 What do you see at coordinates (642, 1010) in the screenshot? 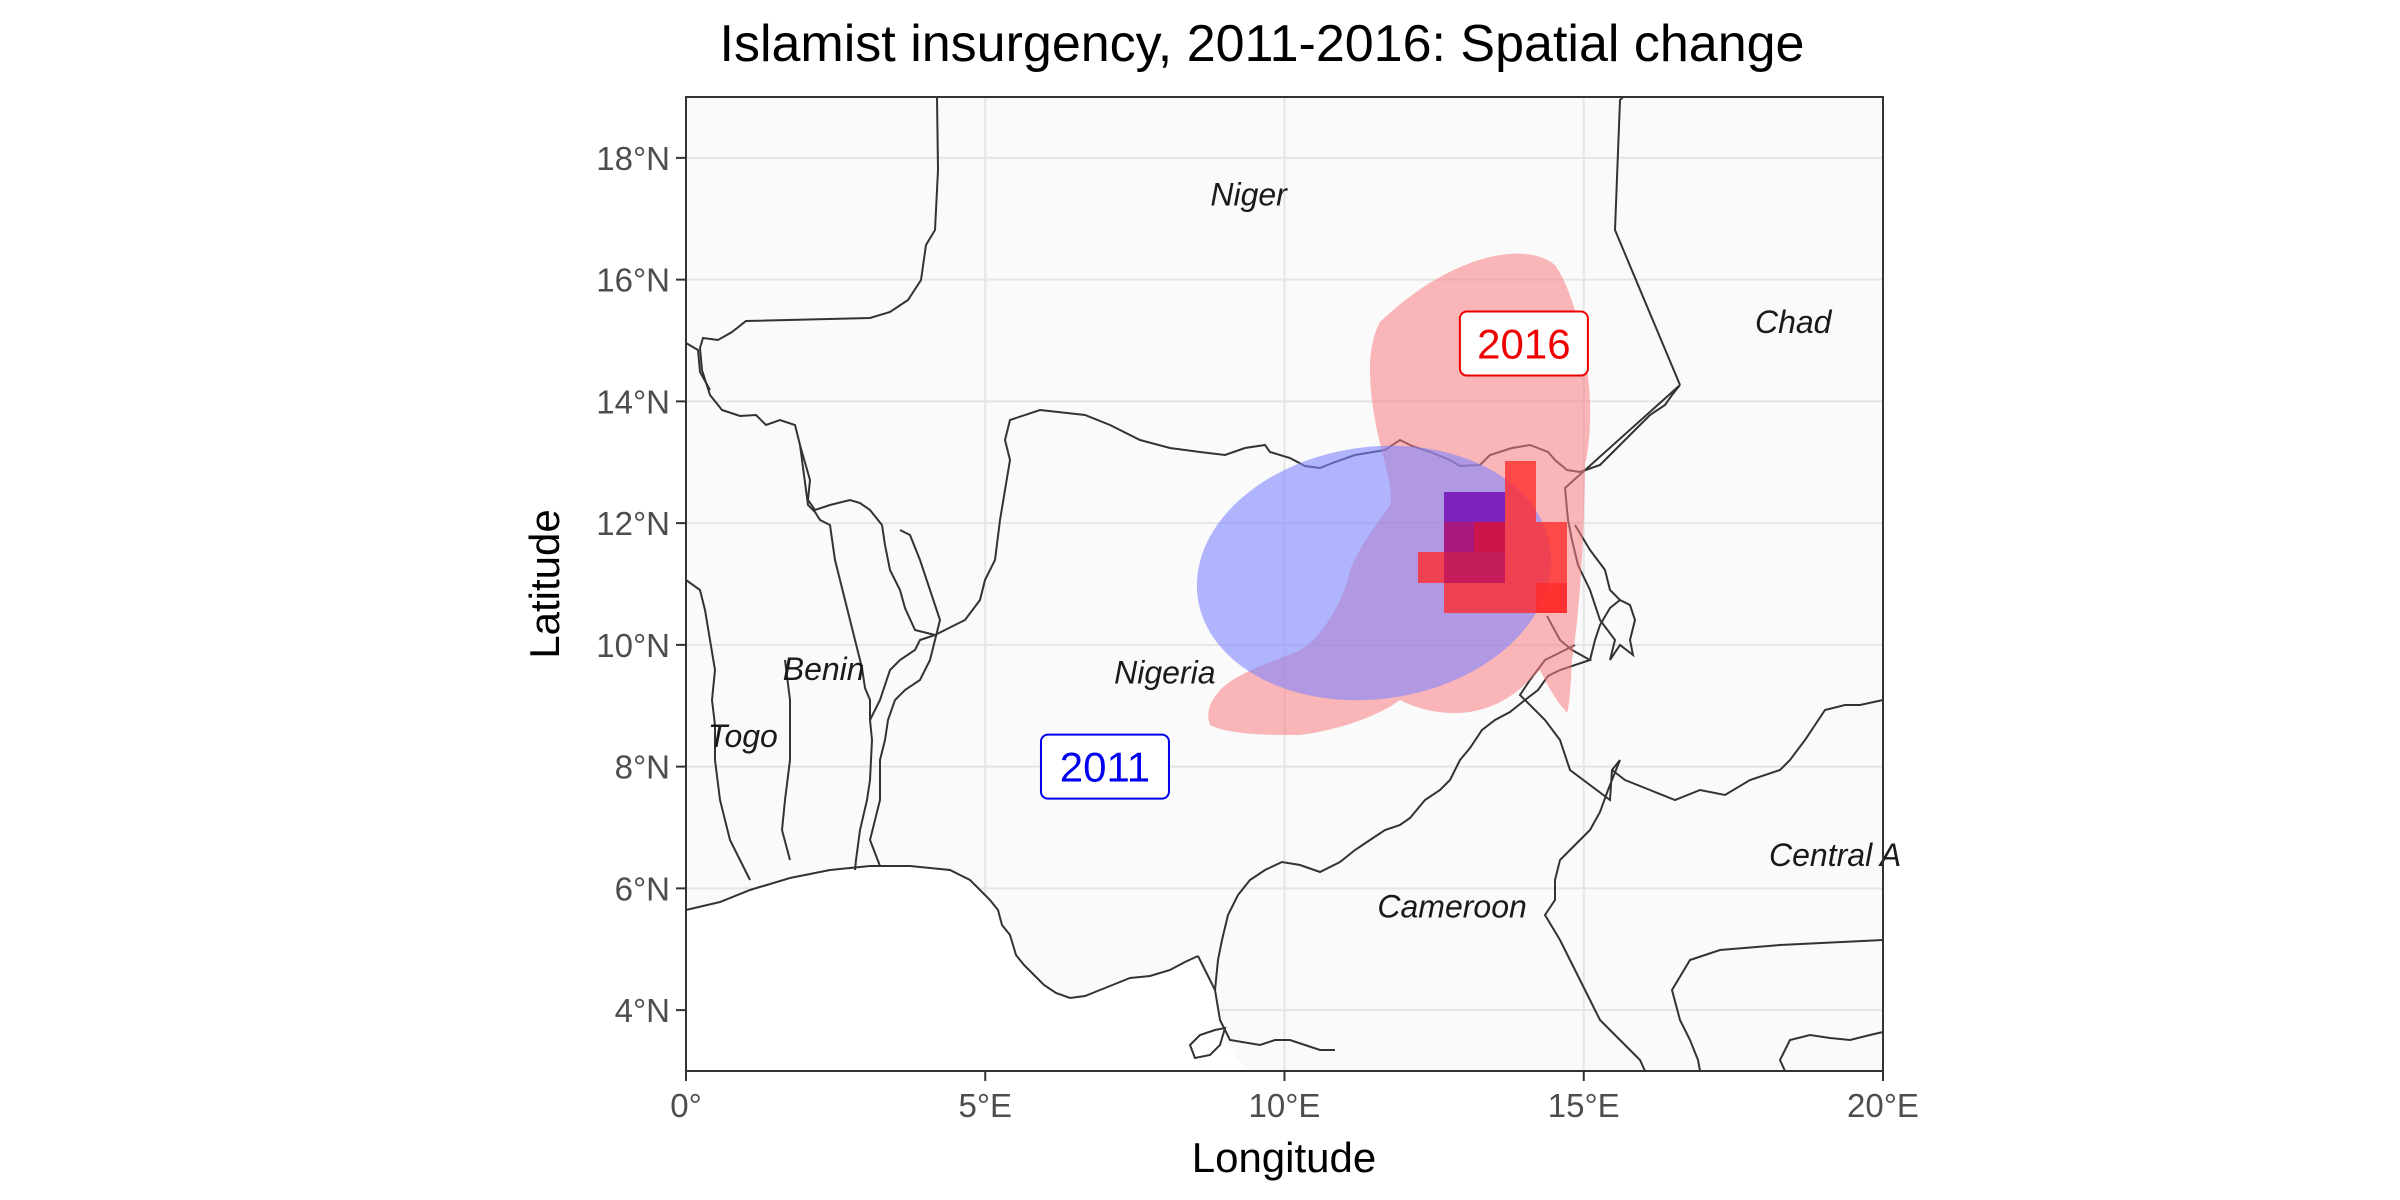
I see `y-tick-label: 4°N` at bounding box center [642, 1010].